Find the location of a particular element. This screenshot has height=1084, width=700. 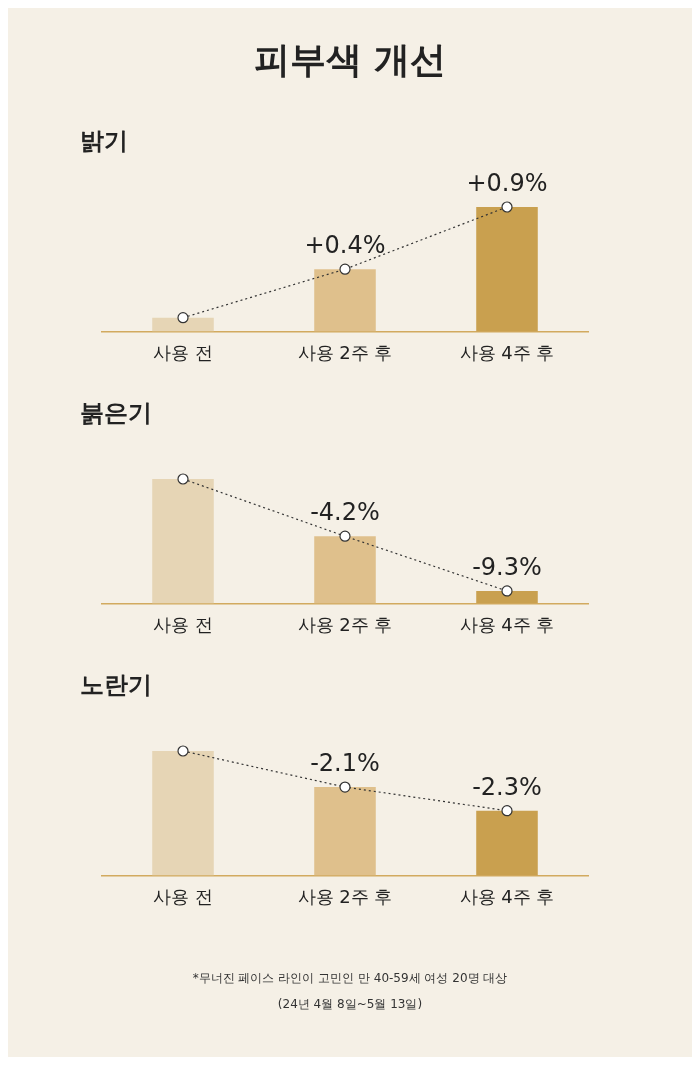

text: *무너진 페이스 라인이 고민인 만 40-59세 여성 20명 대상 is located at coordinates (350, 978).